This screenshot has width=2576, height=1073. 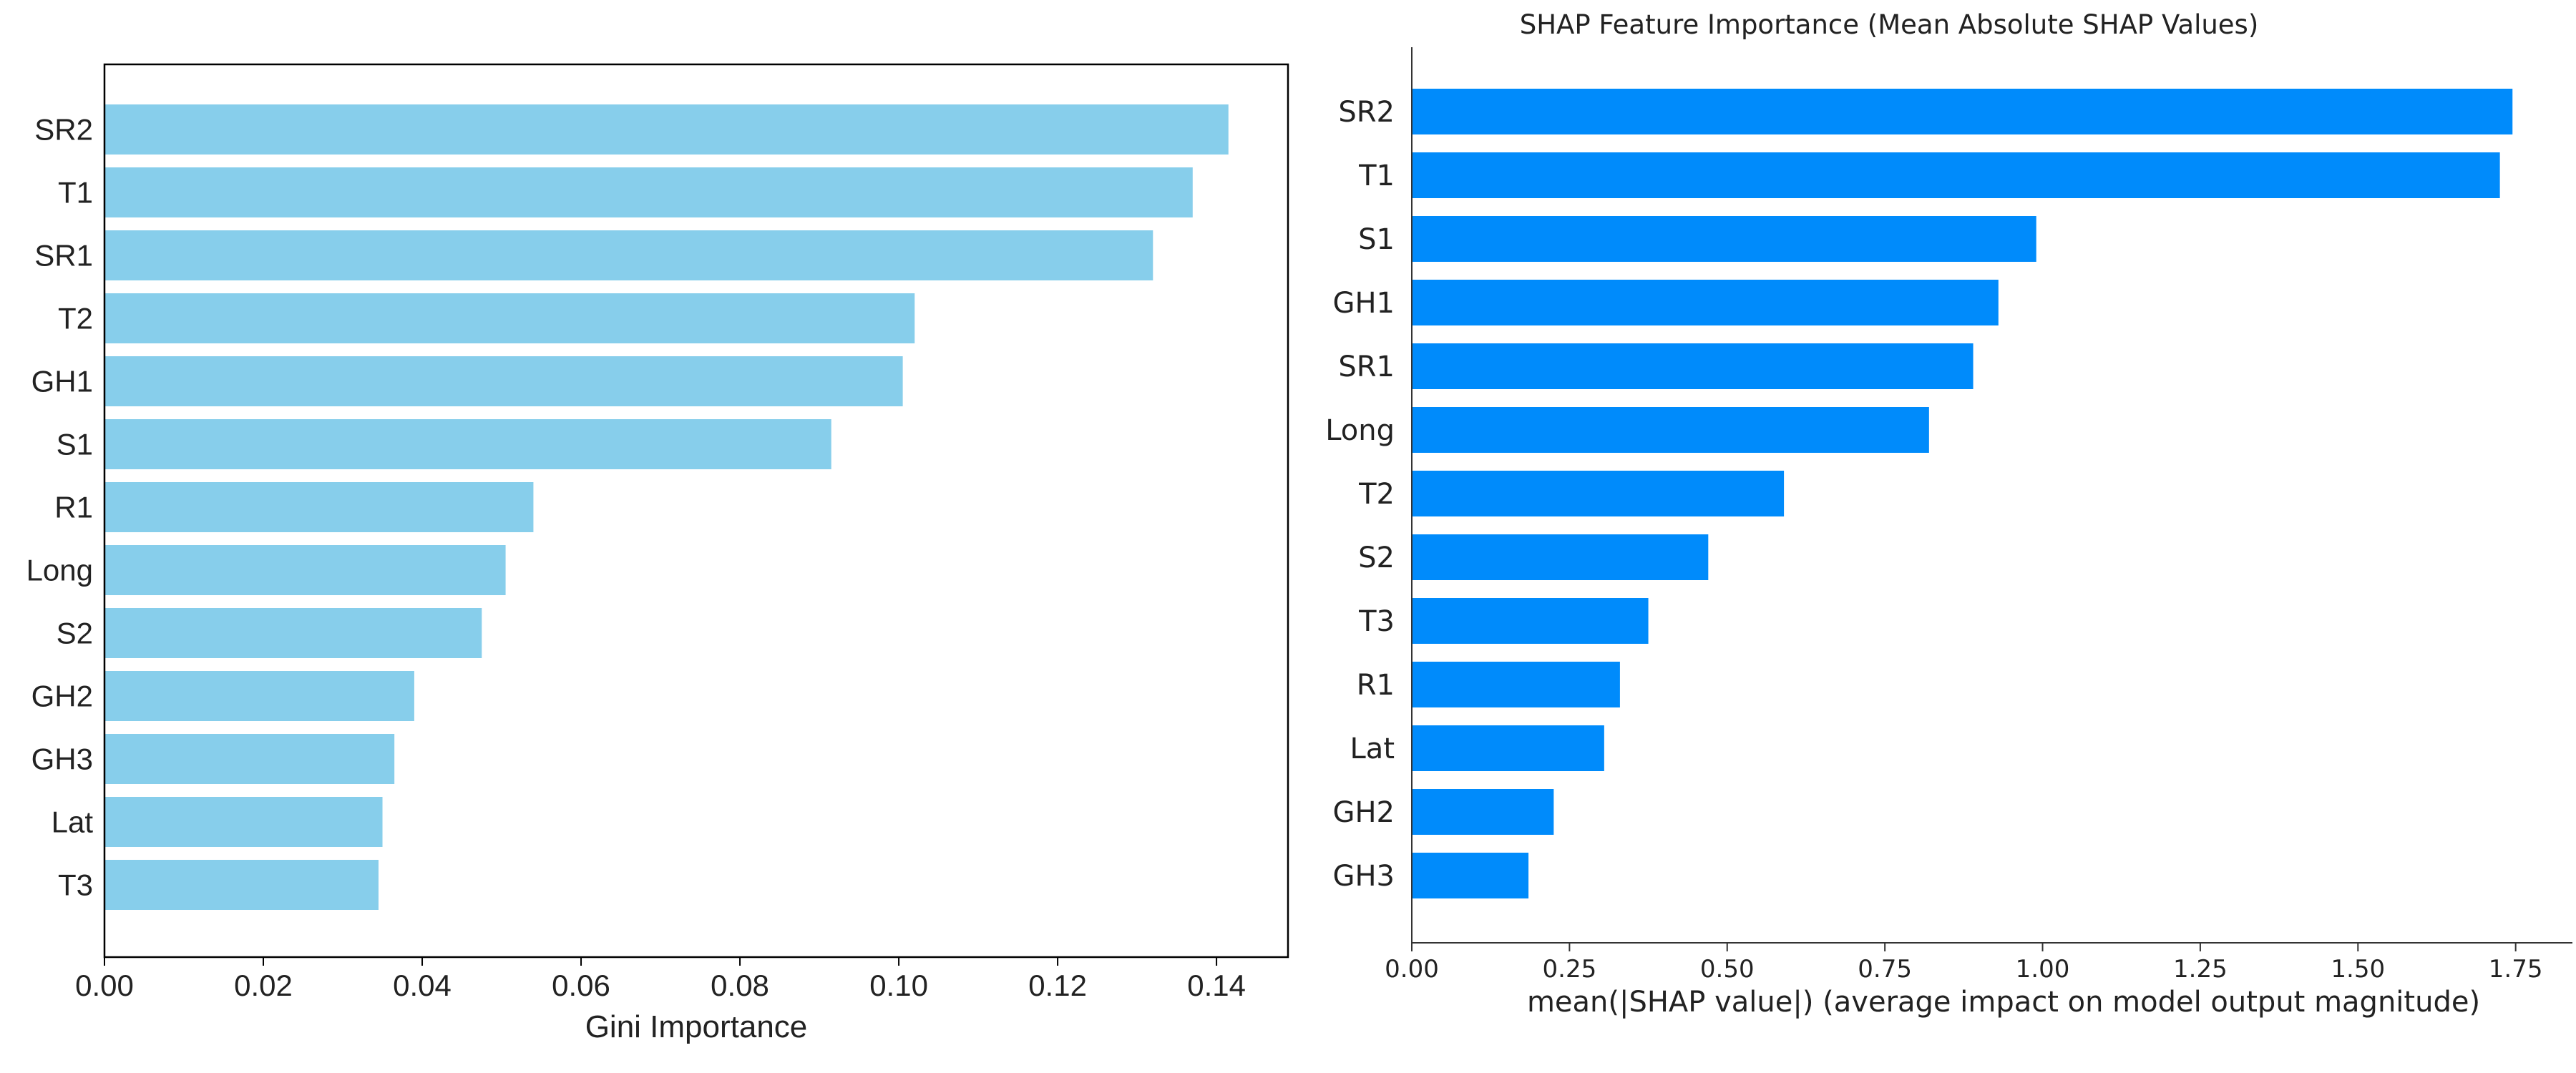 What do you see at coordinates (62, 382) in the screenshot?
I see `gini-category-label: GH1` at bounding box center [62, 382].